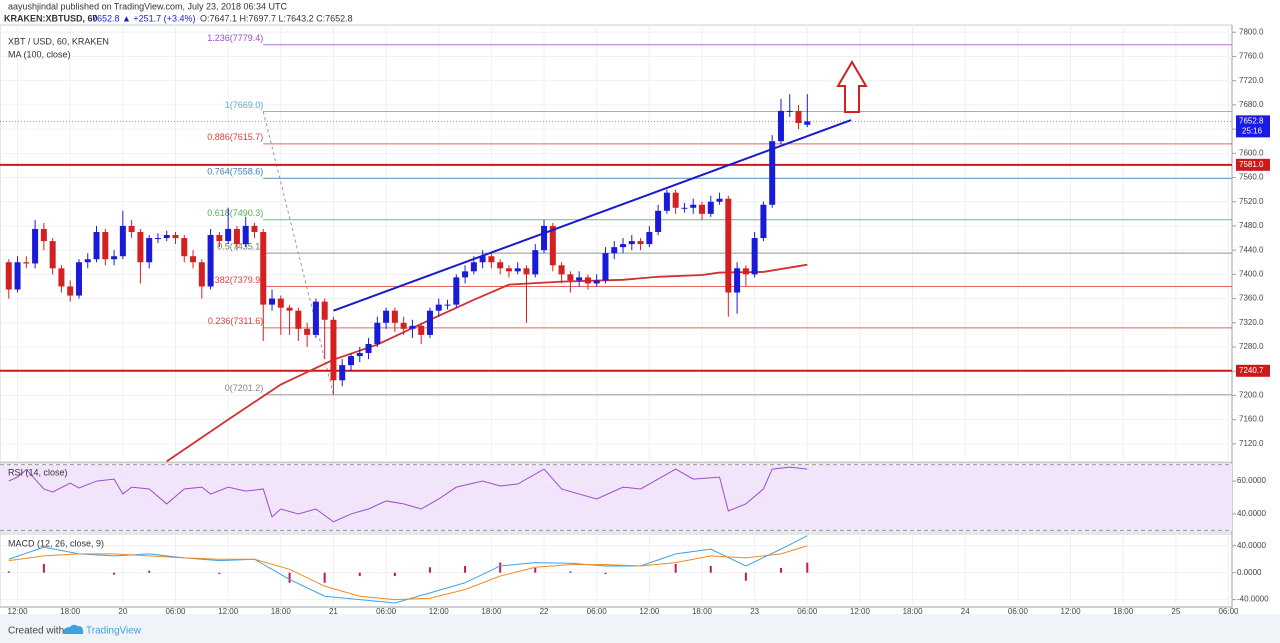  What do you see at coordinates (106, 18) in the screenshot?
I see `header-price: 7652.8` at bounding box center [106, 18].